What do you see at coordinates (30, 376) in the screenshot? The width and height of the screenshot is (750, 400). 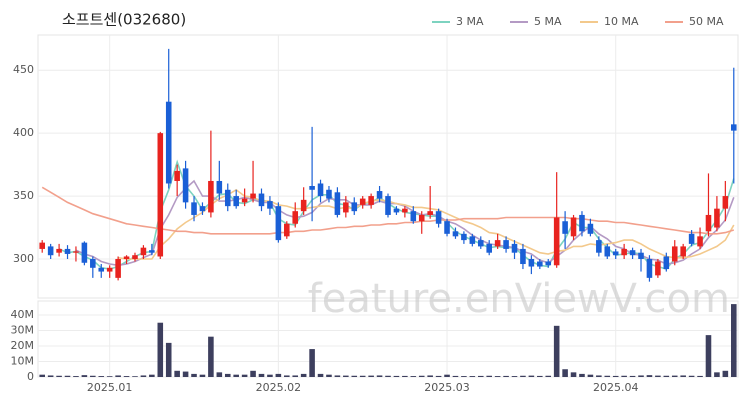 I see `y-tick-label: 0` at bounding box center [30, 376].